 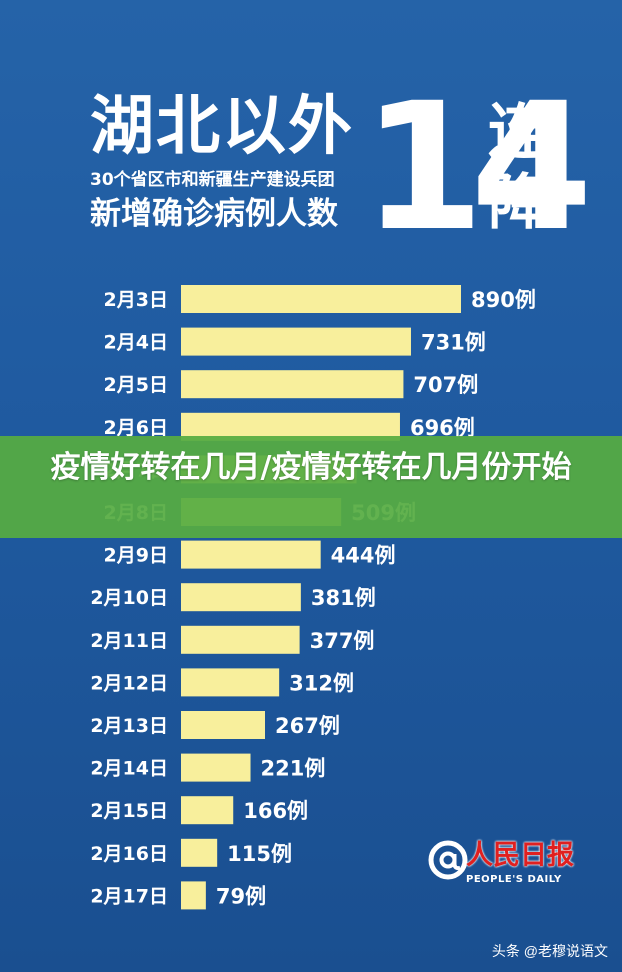 What do you see at coordinates (293, 769) in the screenshot?
I see `value-label: 221例` at bounding box center [293, 769].